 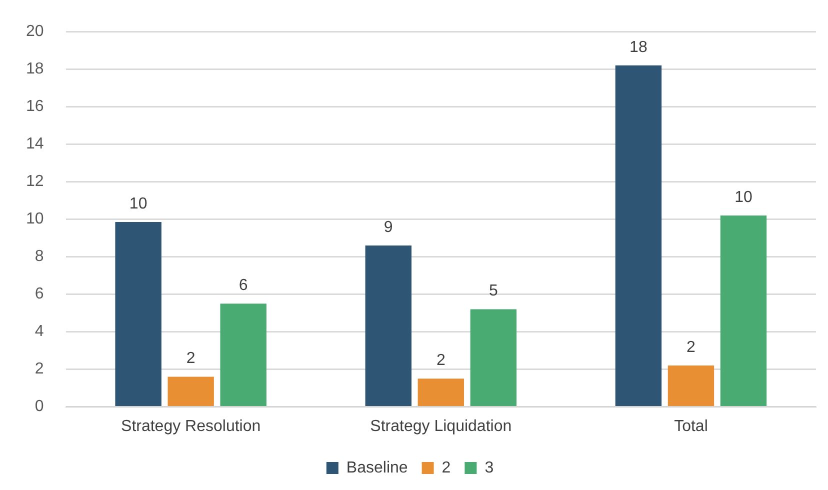 I want to click on data-label: 5, so click(x=493, y=291).